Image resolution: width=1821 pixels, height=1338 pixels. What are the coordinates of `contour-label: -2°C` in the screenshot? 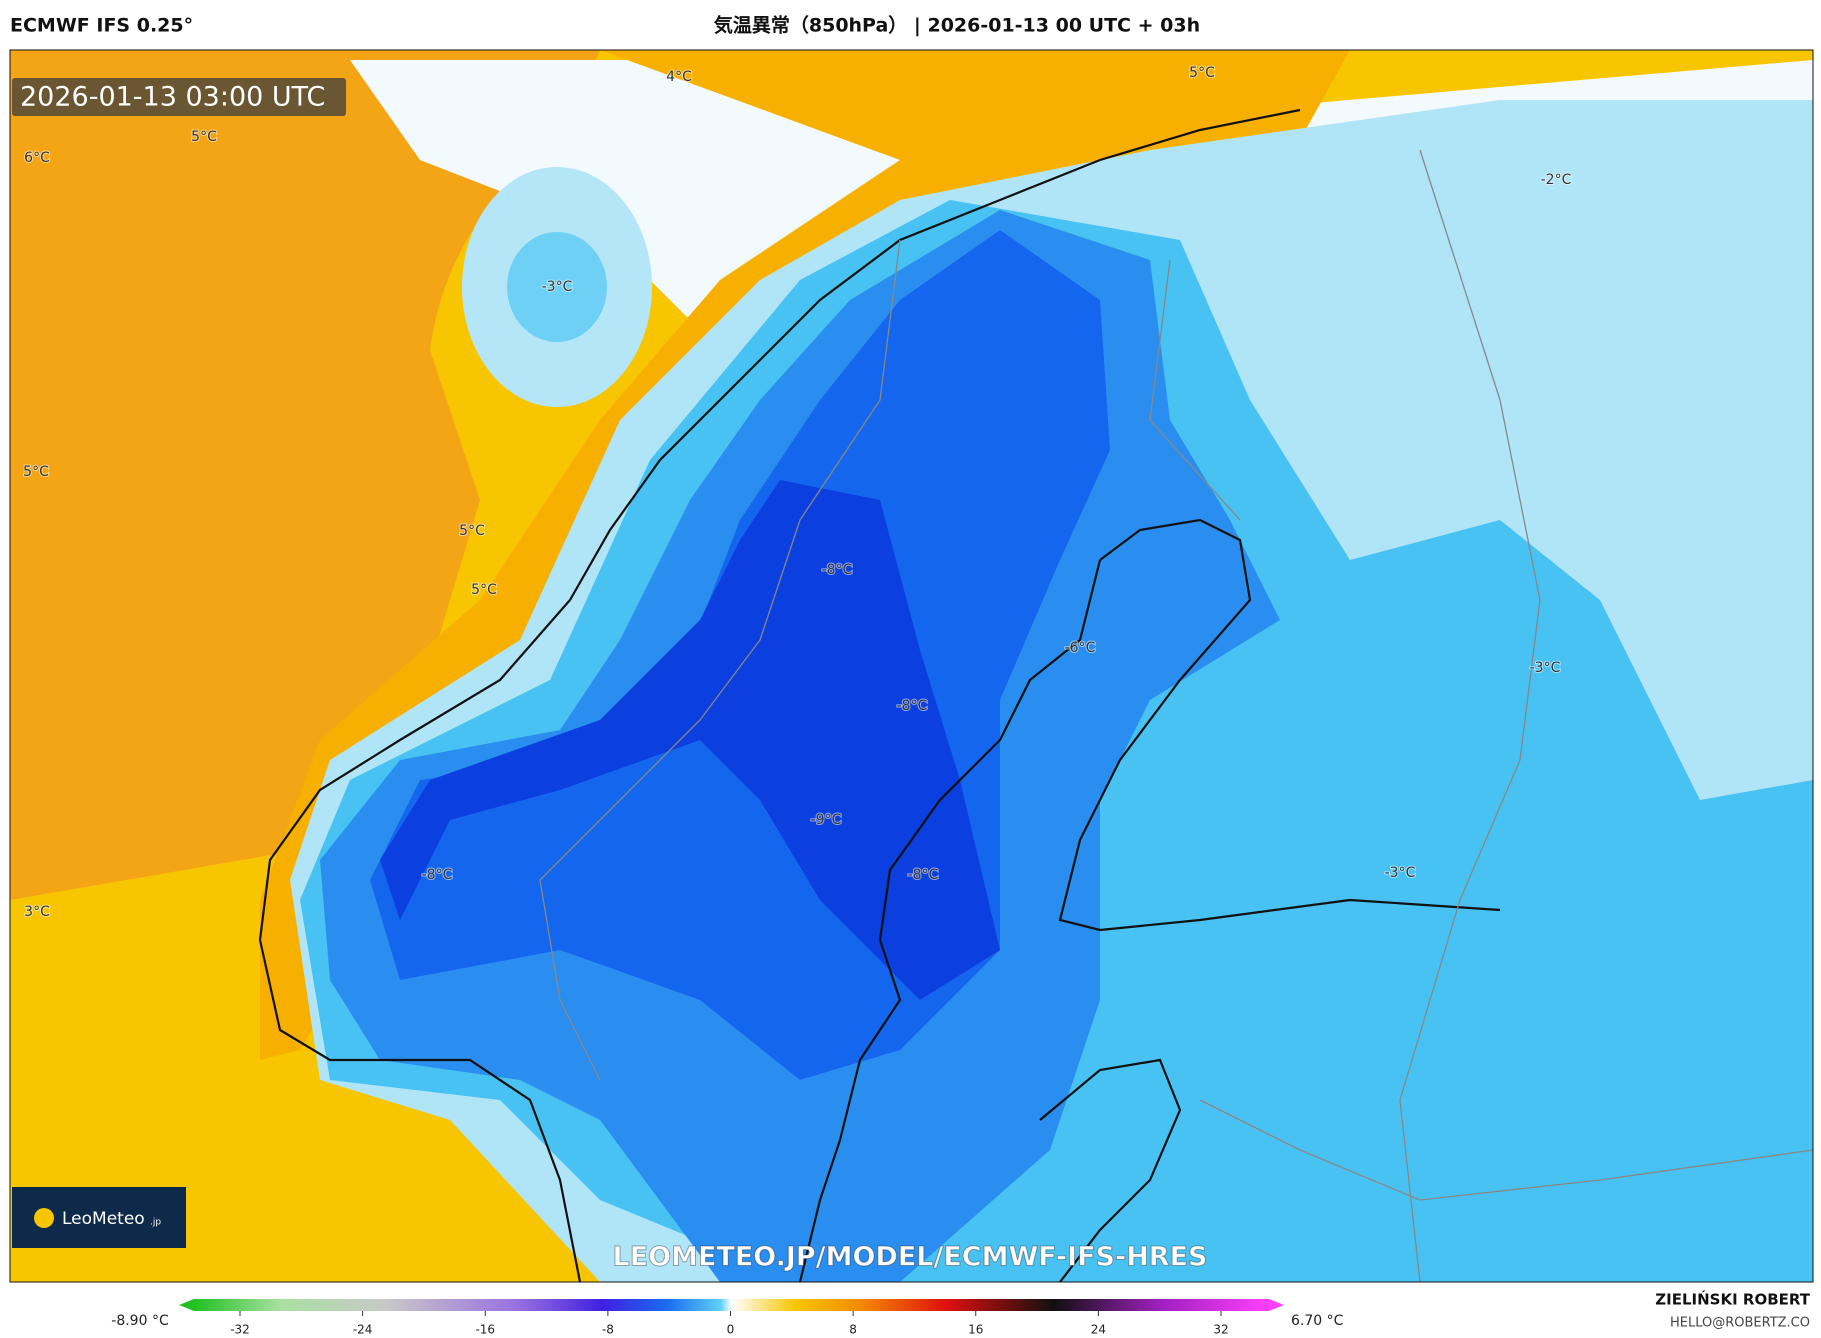 It's located at (1556, 180).